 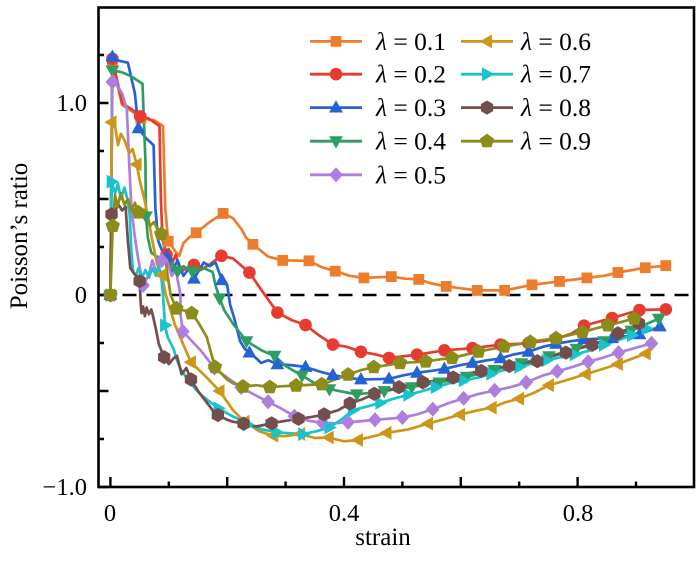 I want to click on svg-text: 0.8, so click(x=578, y=513).